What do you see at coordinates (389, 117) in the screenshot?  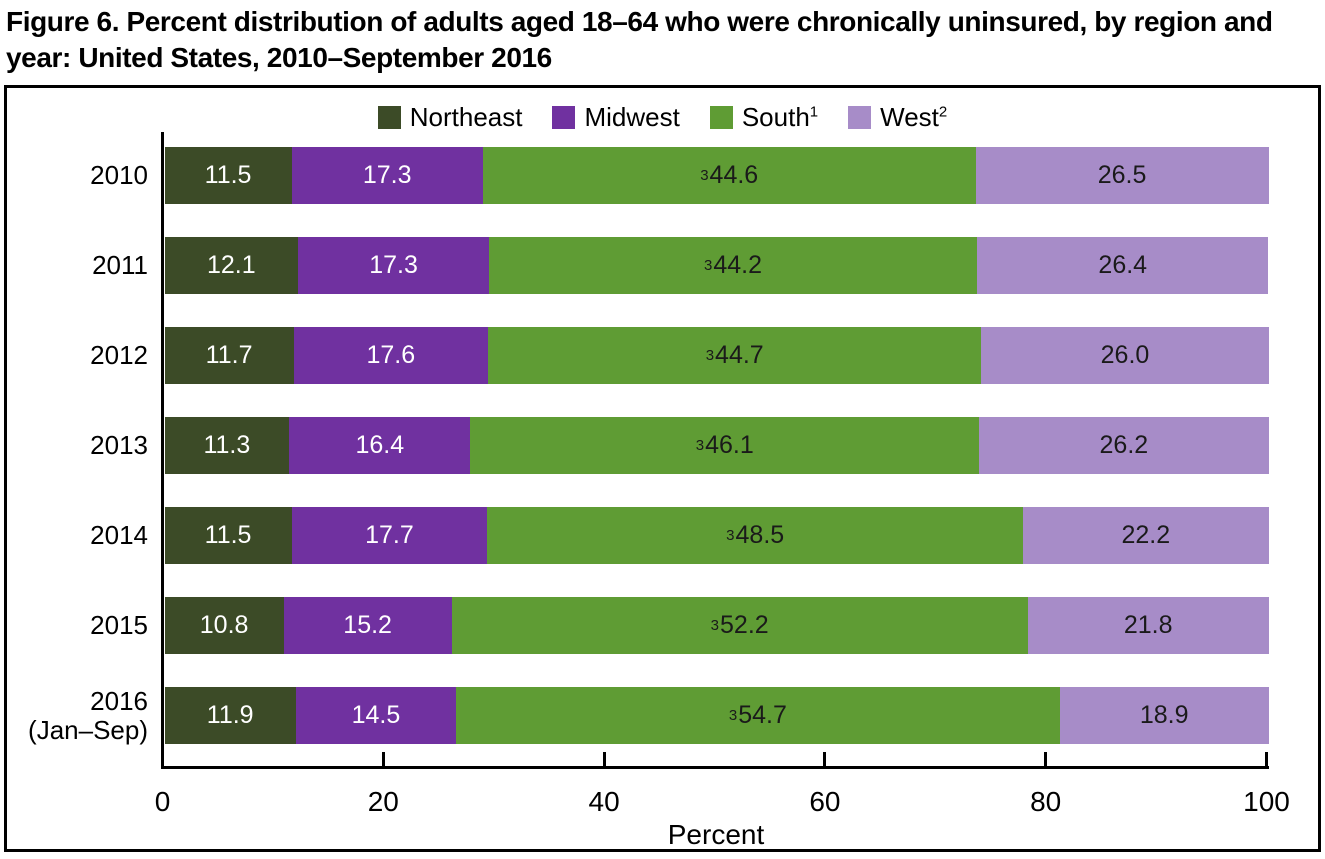 I see `legend-swatch-northeast` at bounding box center [389, 117].